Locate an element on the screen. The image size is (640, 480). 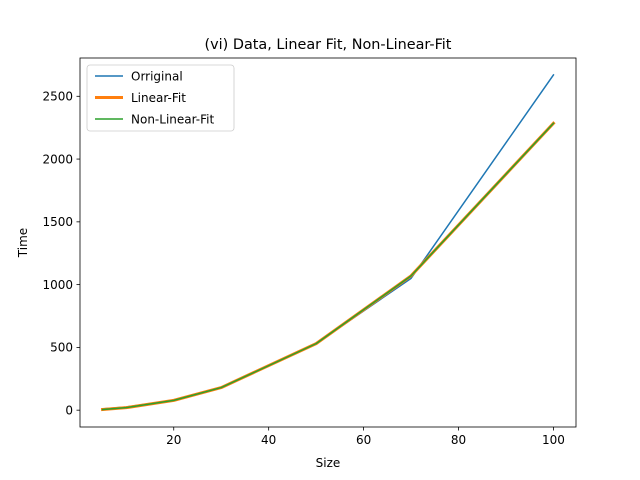
legend: Orriginal Linear-Fit Non-Linear-Fit is located at coordinates (160, 98).